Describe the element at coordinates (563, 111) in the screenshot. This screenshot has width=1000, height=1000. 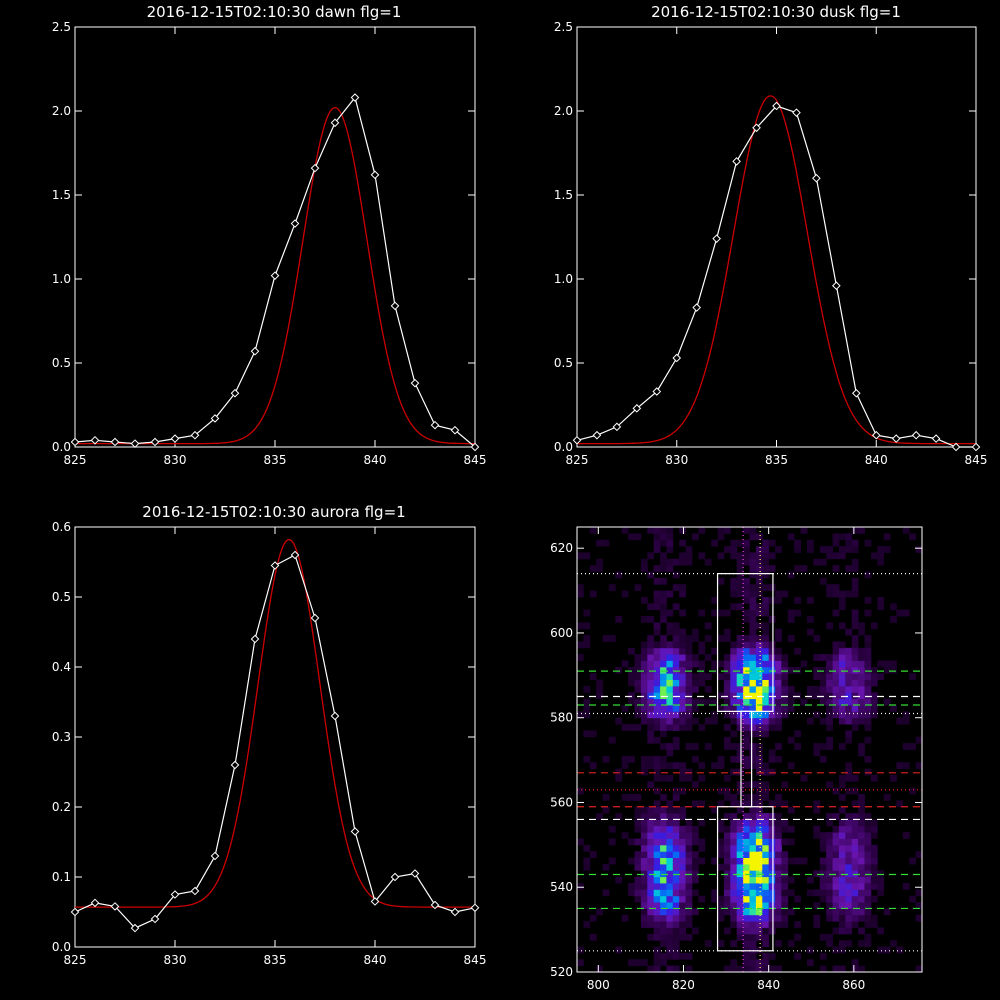
I see `y-tick-label: 2.0` at that location.